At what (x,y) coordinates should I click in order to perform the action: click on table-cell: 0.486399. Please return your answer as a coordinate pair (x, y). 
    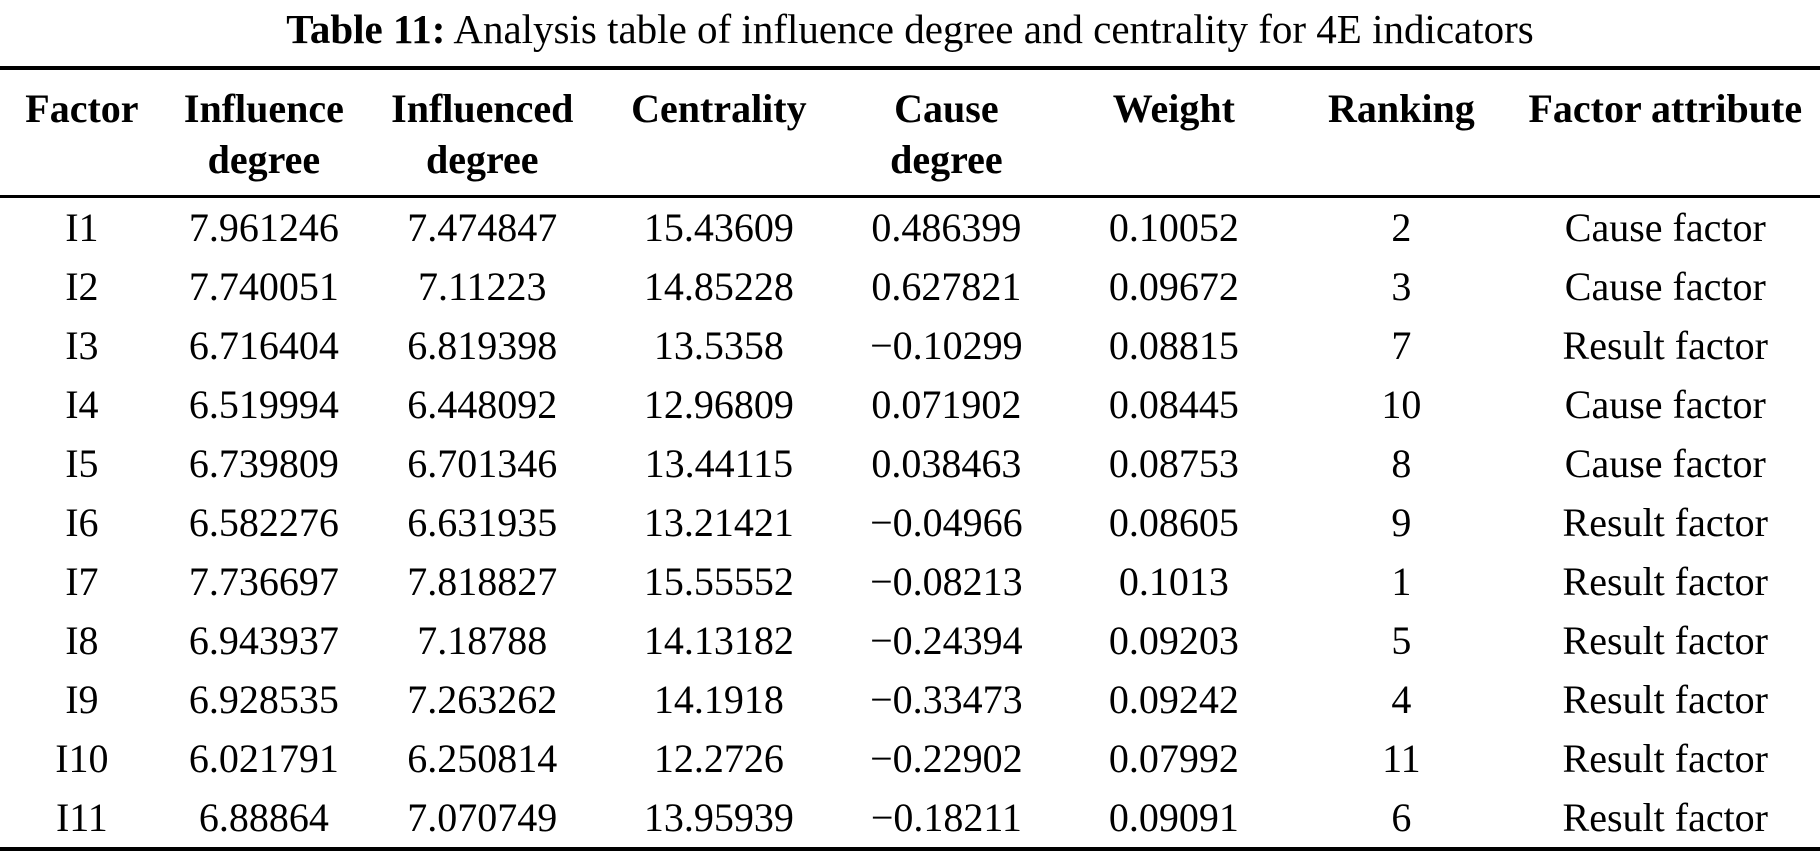
    Looking at the image, I should click on (946, 228).